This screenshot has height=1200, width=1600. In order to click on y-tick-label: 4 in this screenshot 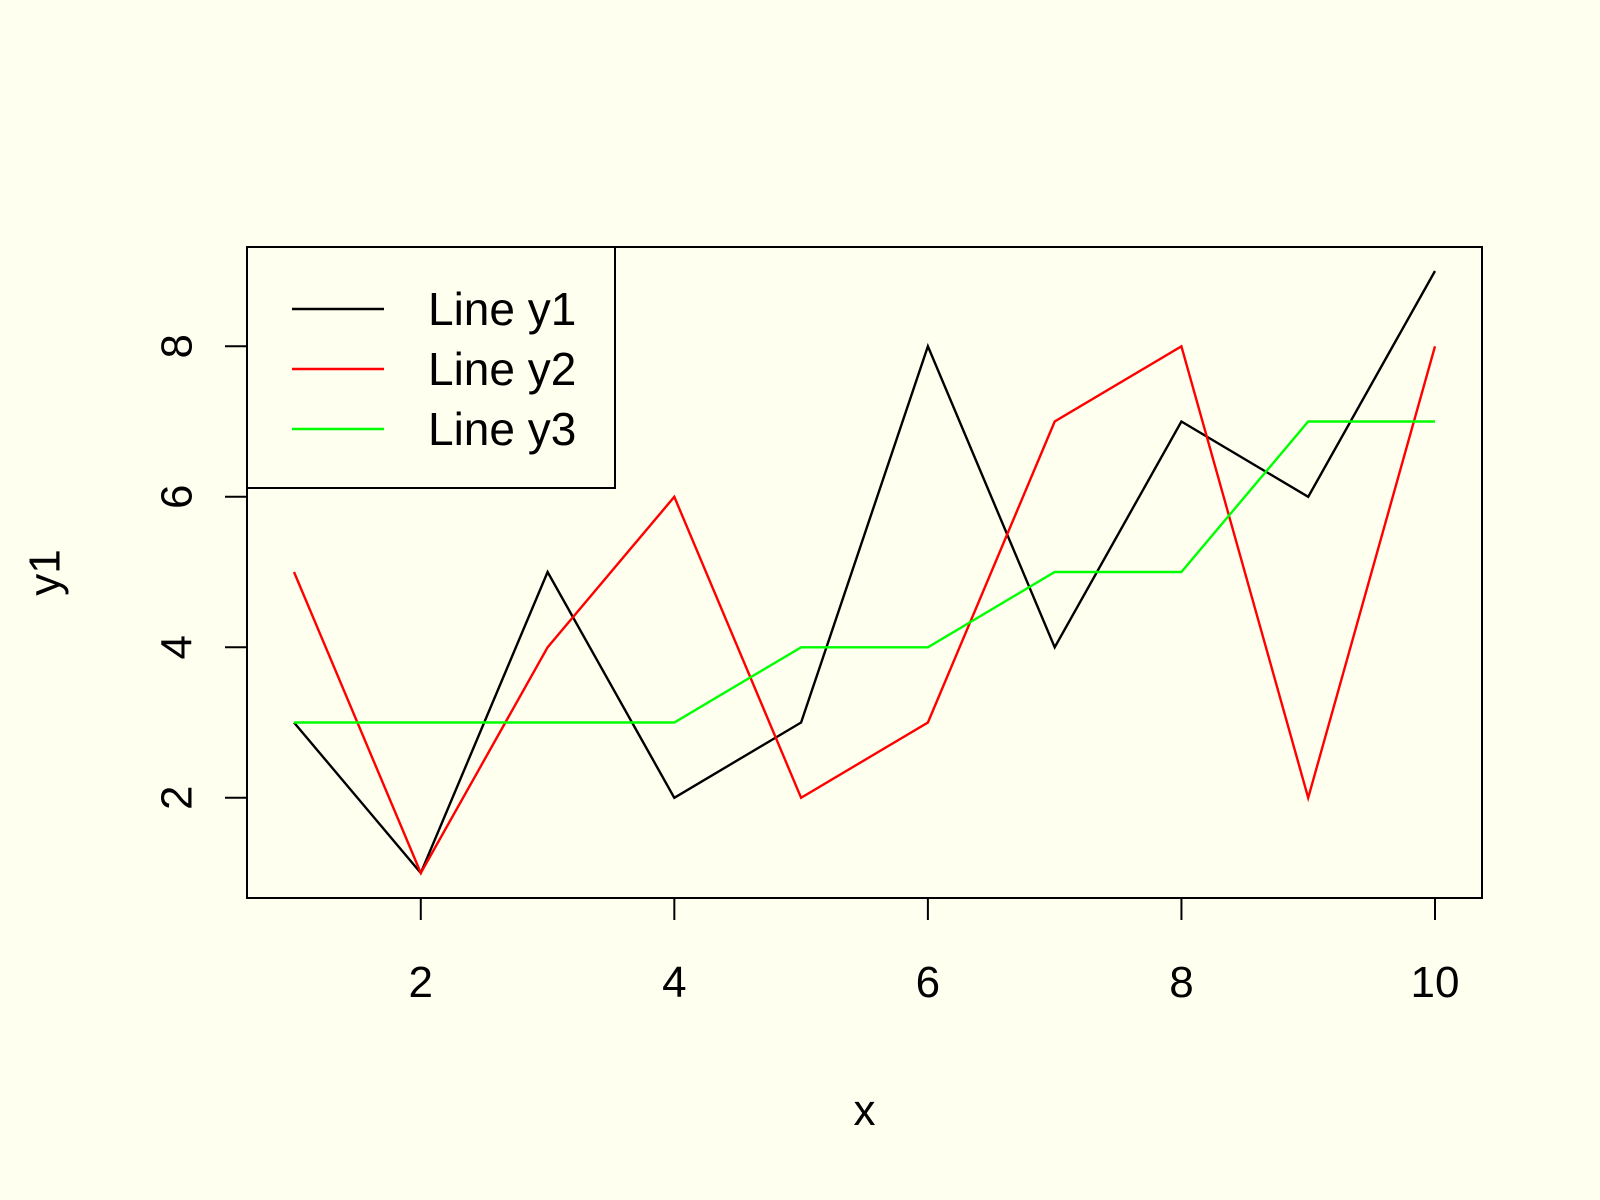, I will do `click(177, 647)`.